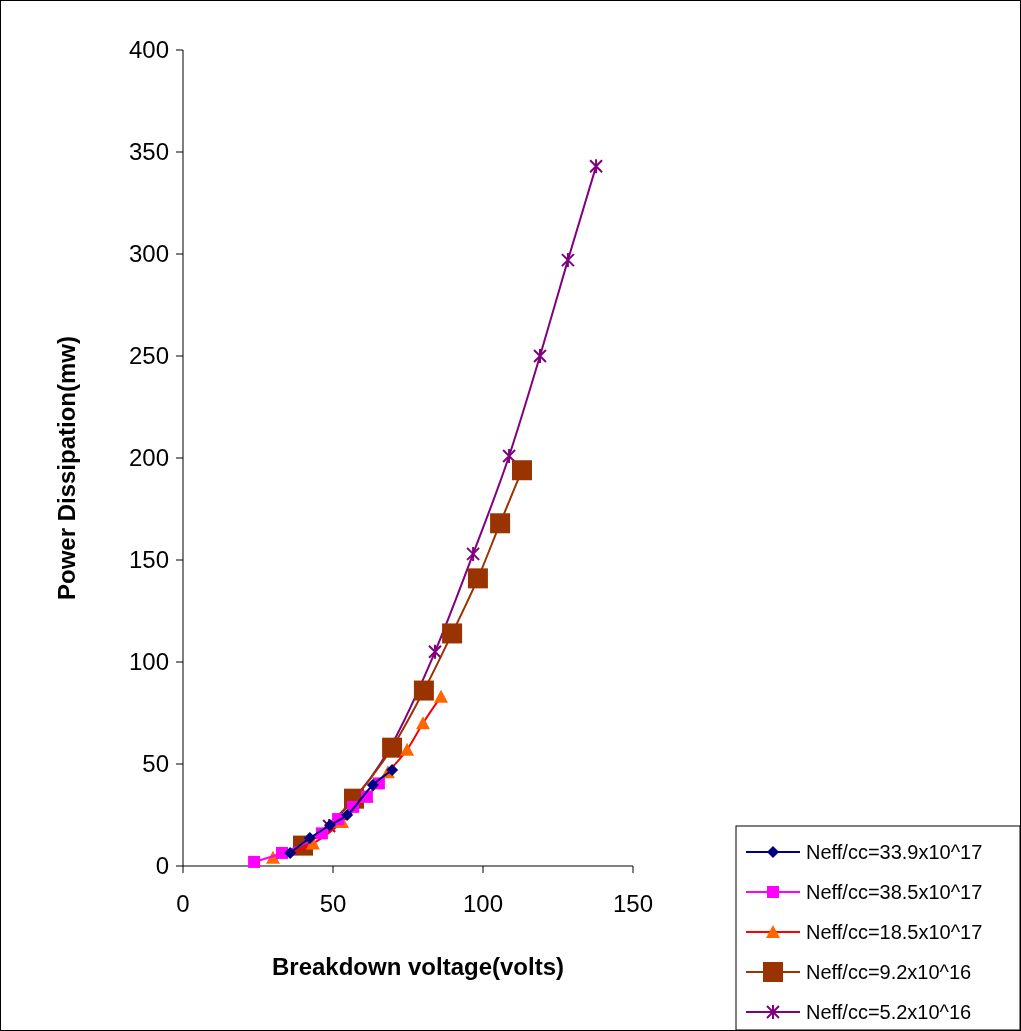 This screenshot has width=1021, height=1031. Describe the element at coordinates (148, 50) in the screenshot. I see `y-tick-label: 400` at that location.